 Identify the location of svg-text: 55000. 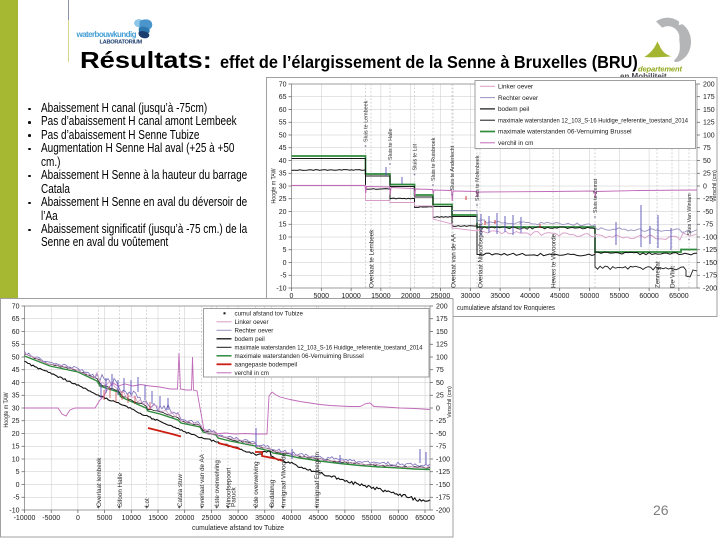
(372, 518).